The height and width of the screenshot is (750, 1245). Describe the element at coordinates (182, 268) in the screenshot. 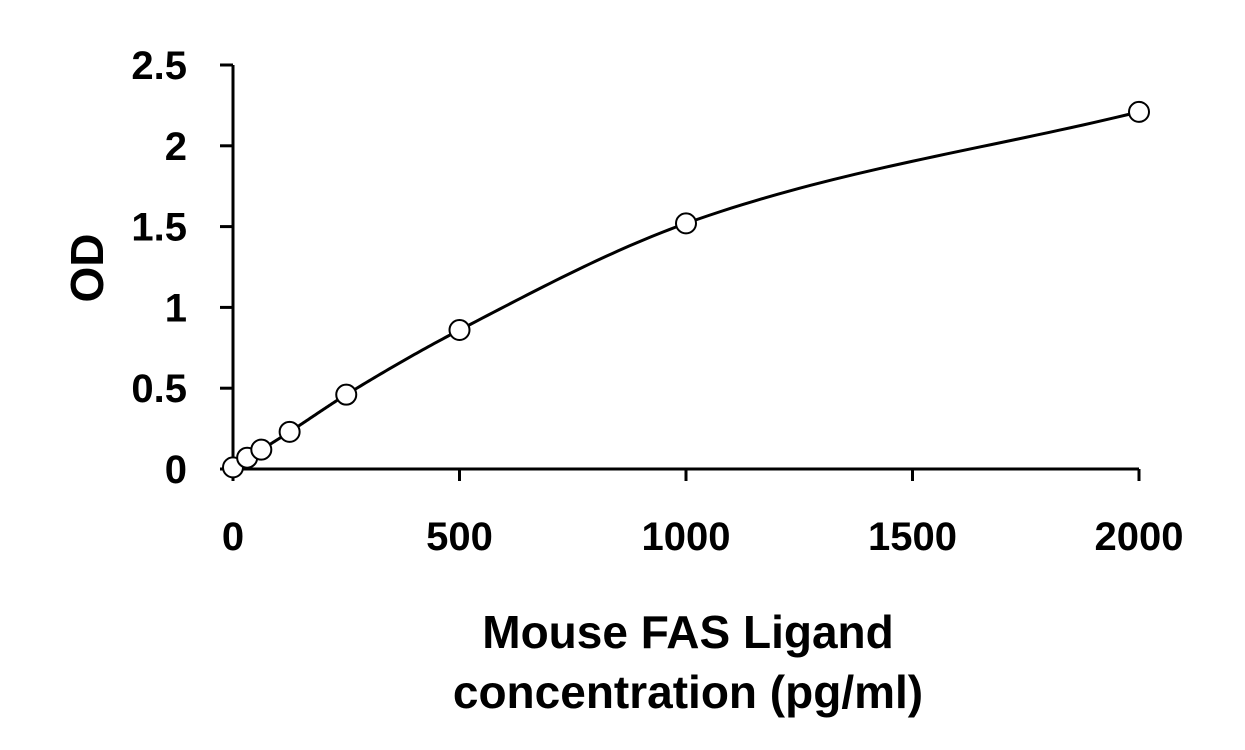

I see `y-axis-ticks: 0 0.5 1 1.5 2 2.5` at that location.